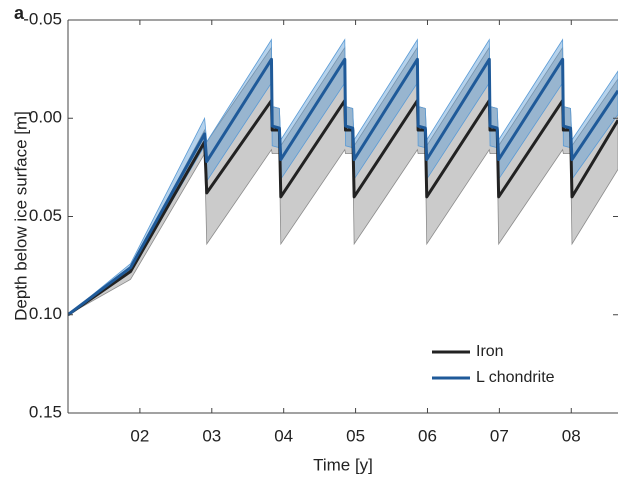  Describe the element at coordinates (42, 18) in the screenshot. I see `y-tick-label: -0.05` at that location.